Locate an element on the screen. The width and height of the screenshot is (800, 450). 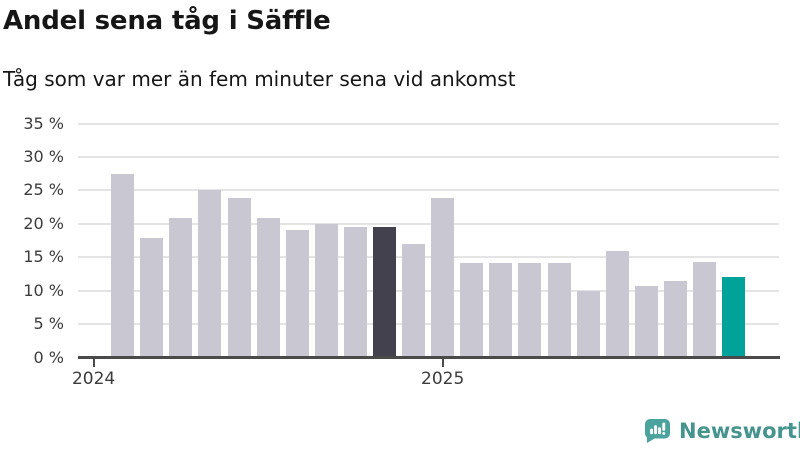
y-tick-label: 35 % is located at coordinates (43, 123).